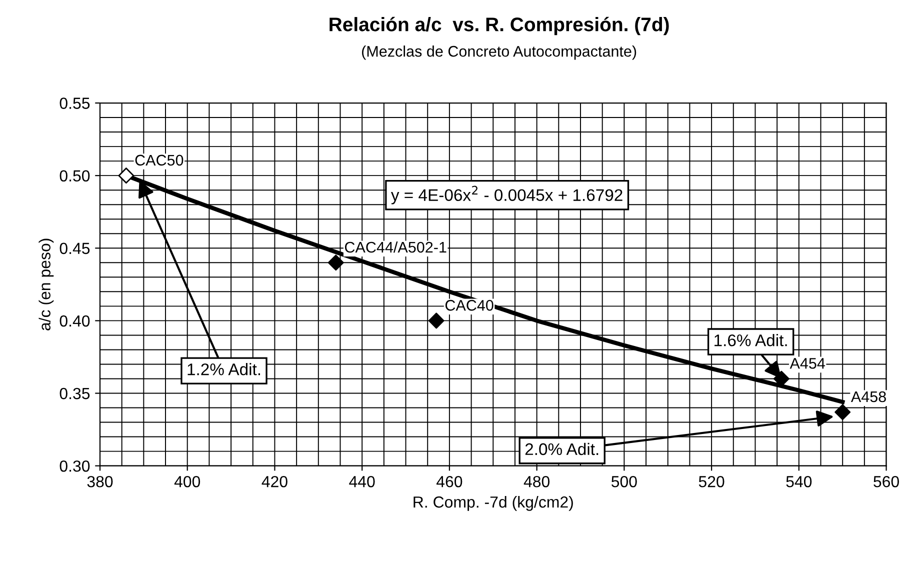  What do you see at coordinates (46, 284) in the screenshot?
I see `y-axis-title: a/c (en peso)` at bounding box center [46, 284].